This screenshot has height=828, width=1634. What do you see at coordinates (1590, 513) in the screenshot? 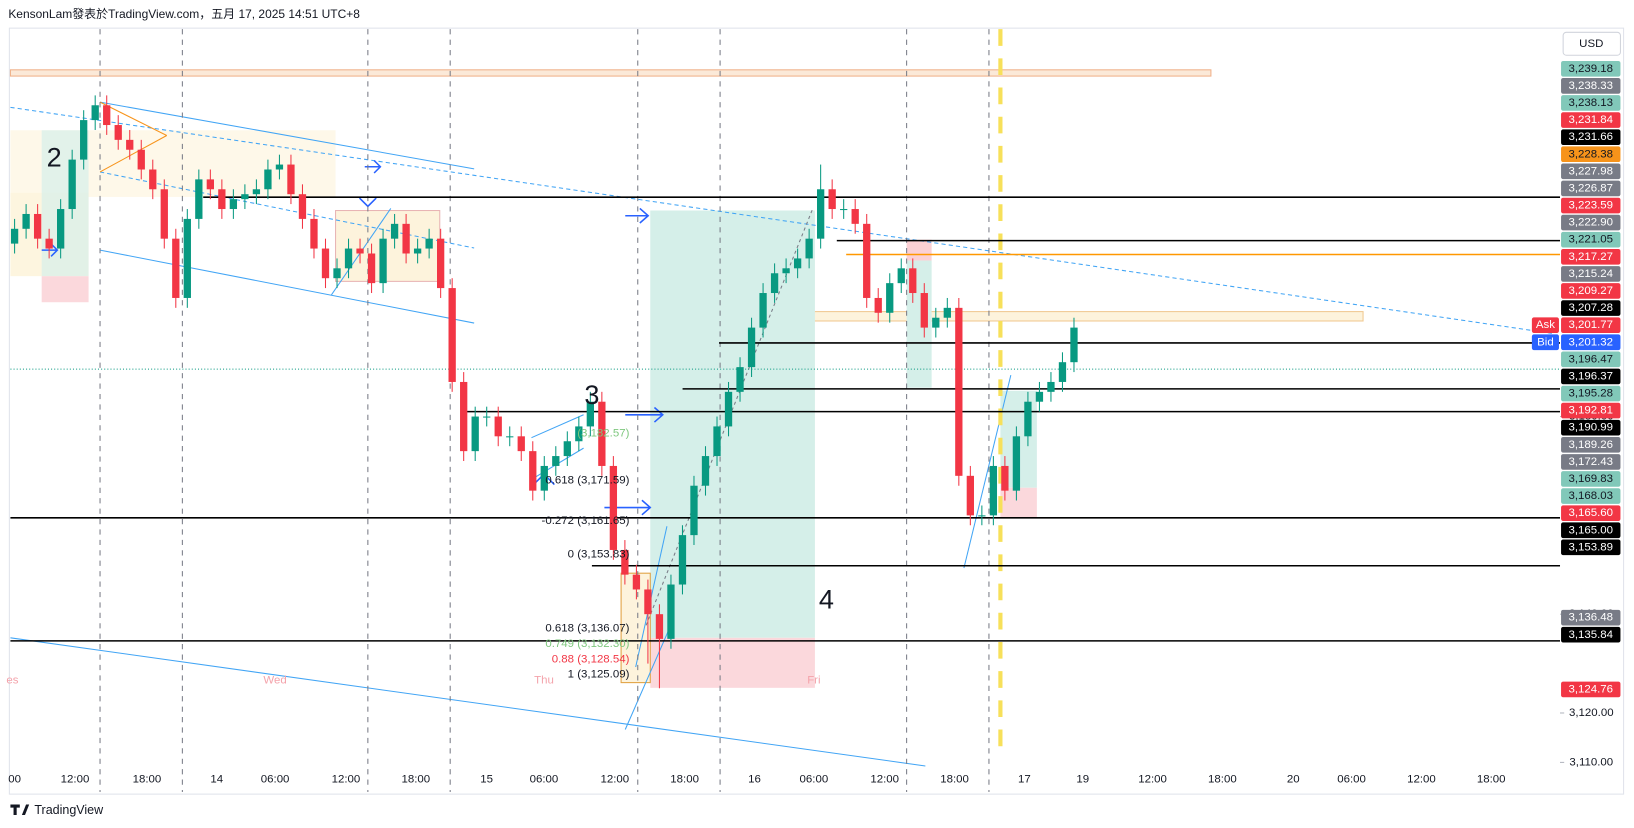
I see `price-tag-label: 3,165.60` at bounding box center [1590, 513].